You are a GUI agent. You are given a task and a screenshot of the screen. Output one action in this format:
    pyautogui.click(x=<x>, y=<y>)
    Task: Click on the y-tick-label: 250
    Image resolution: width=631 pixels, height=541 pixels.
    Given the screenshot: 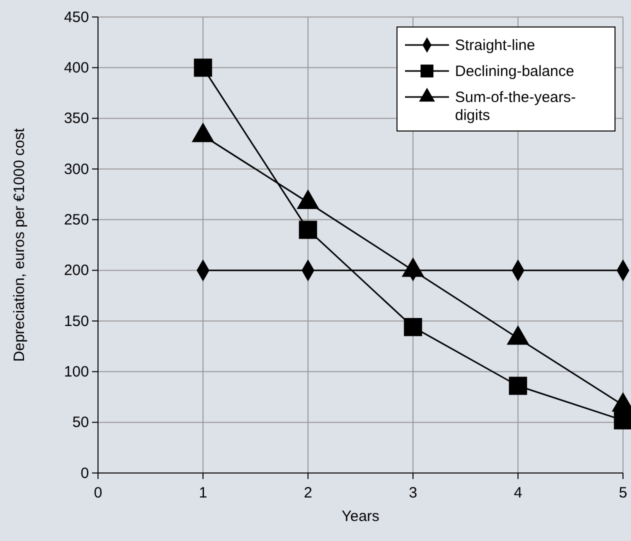 What is the action you would take?
    pyautogui.click(x=76, y=219)
    